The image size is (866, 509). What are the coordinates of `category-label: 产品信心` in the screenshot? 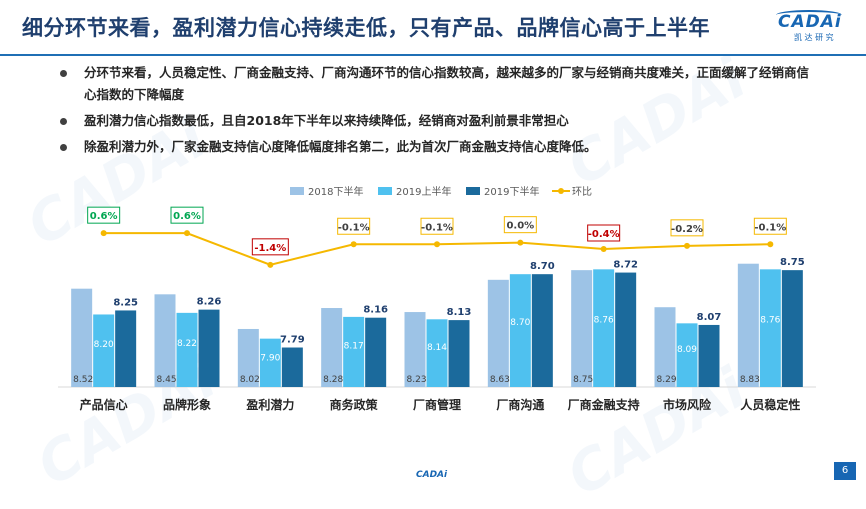 It's located at (104, 404).